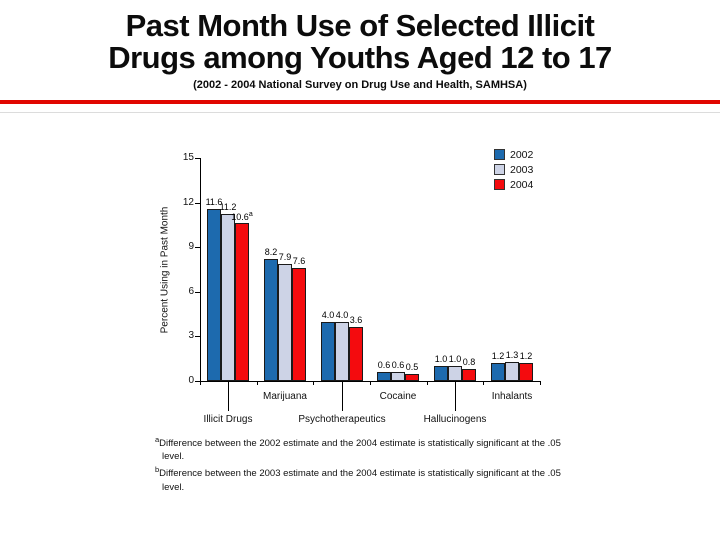 This screenshot has height=540, width=720. I want to click on y-axis-tick-label: 15, so click(188, 157).